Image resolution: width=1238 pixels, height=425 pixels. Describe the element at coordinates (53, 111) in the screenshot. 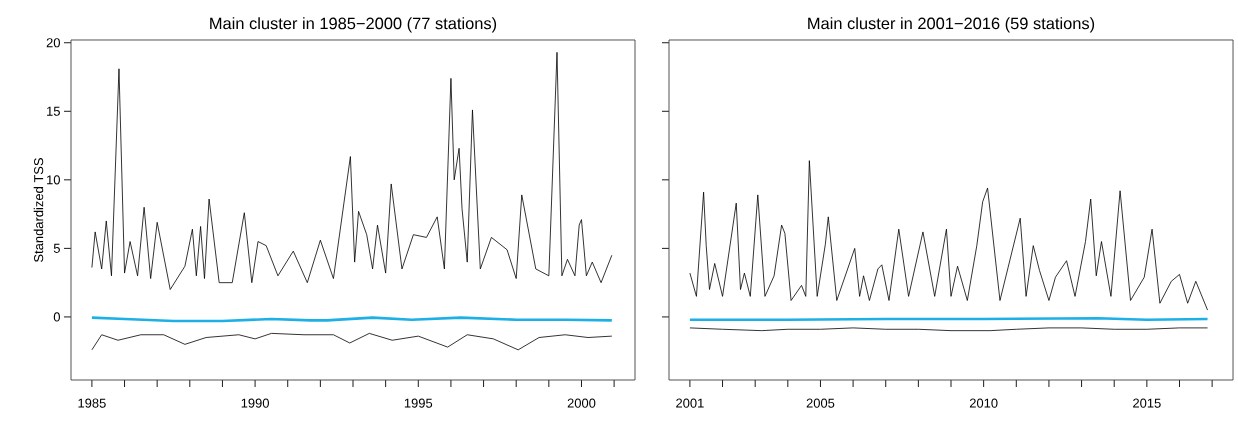

I see `y-tick-label: 15` at that location.